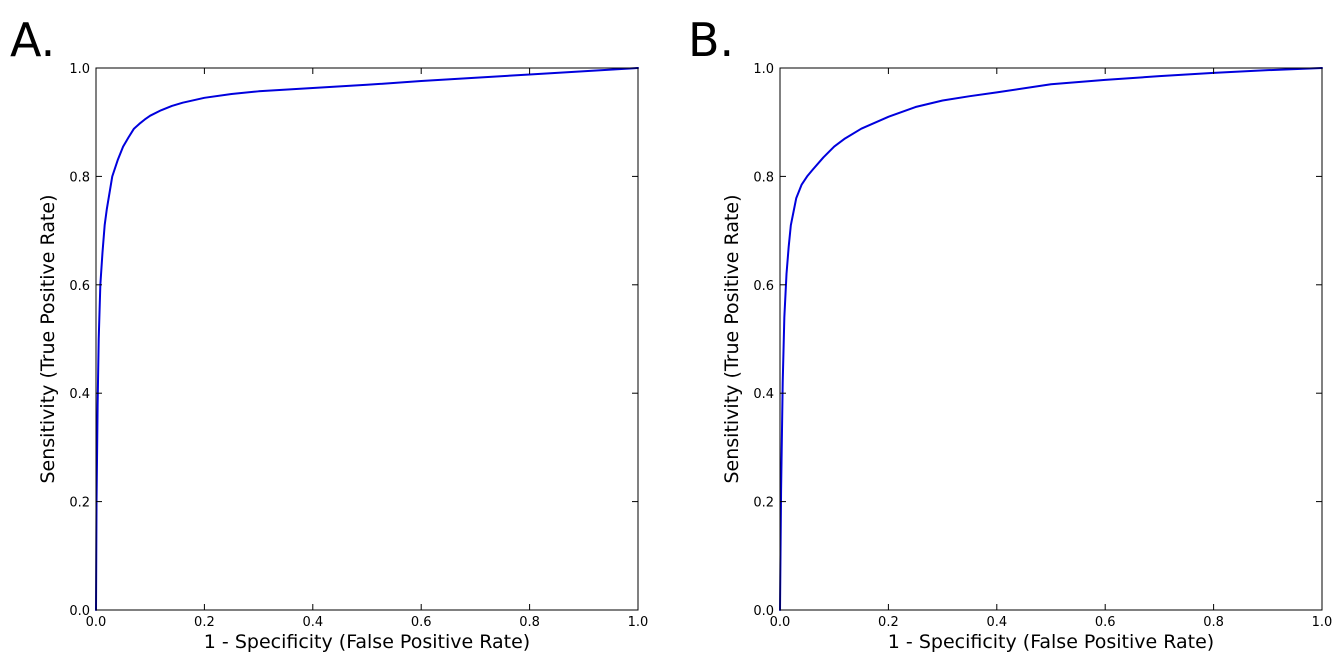  I want to click on panel-label: B., so click(711, 40).